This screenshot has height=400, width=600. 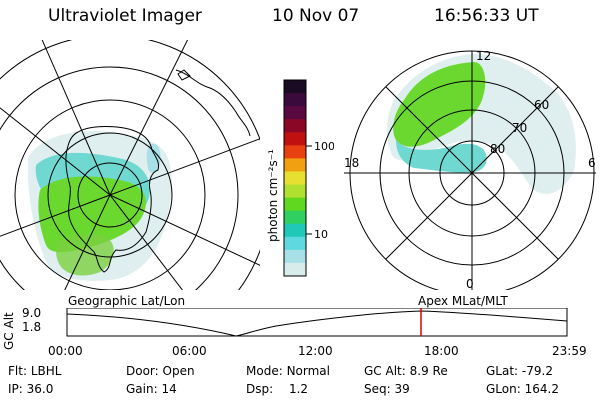 I want to click on timeline-x-tick: 06:00, so click(x=189, y=351).